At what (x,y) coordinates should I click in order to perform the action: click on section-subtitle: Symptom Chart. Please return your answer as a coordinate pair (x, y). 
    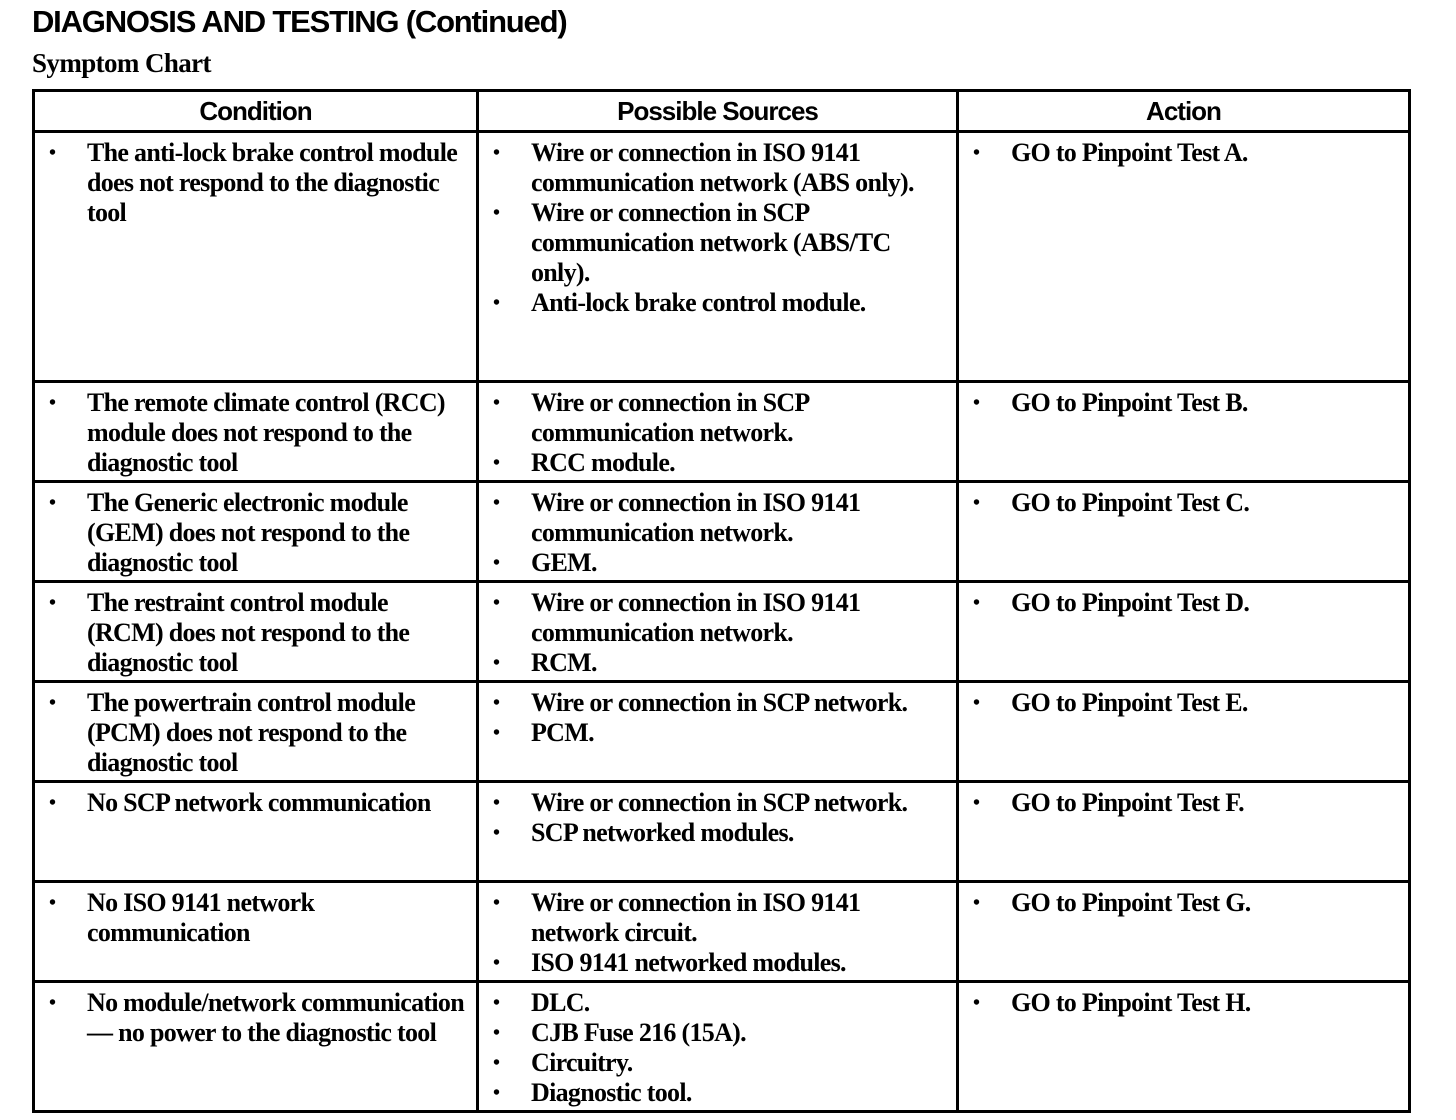
    Looking at the image, I should click on (122, 63).